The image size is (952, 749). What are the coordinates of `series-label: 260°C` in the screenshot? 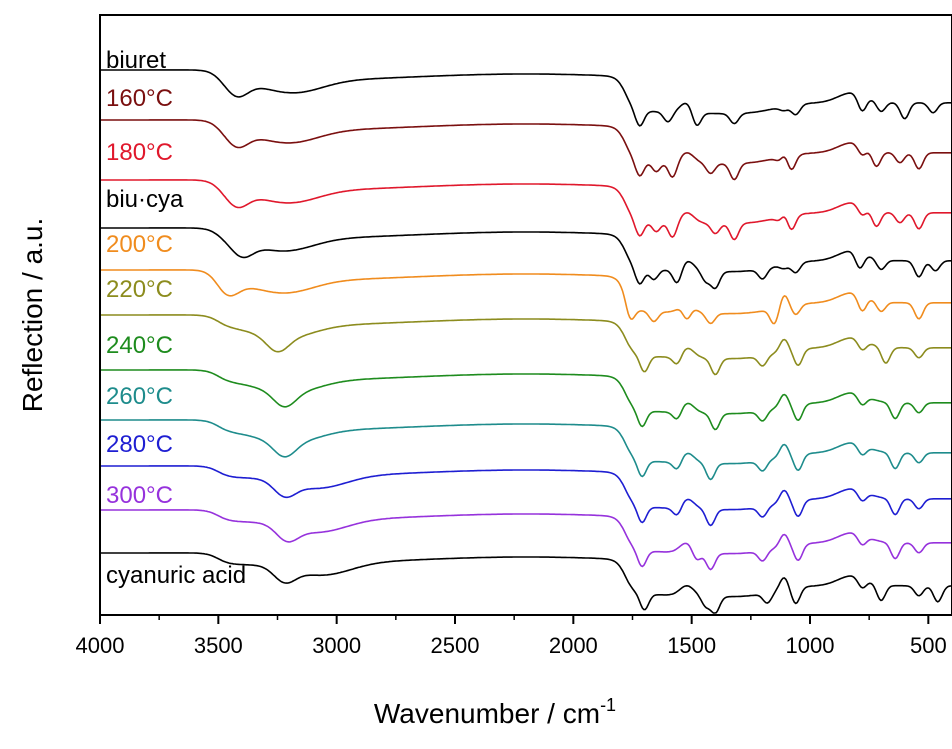 It's located at (139, 396).